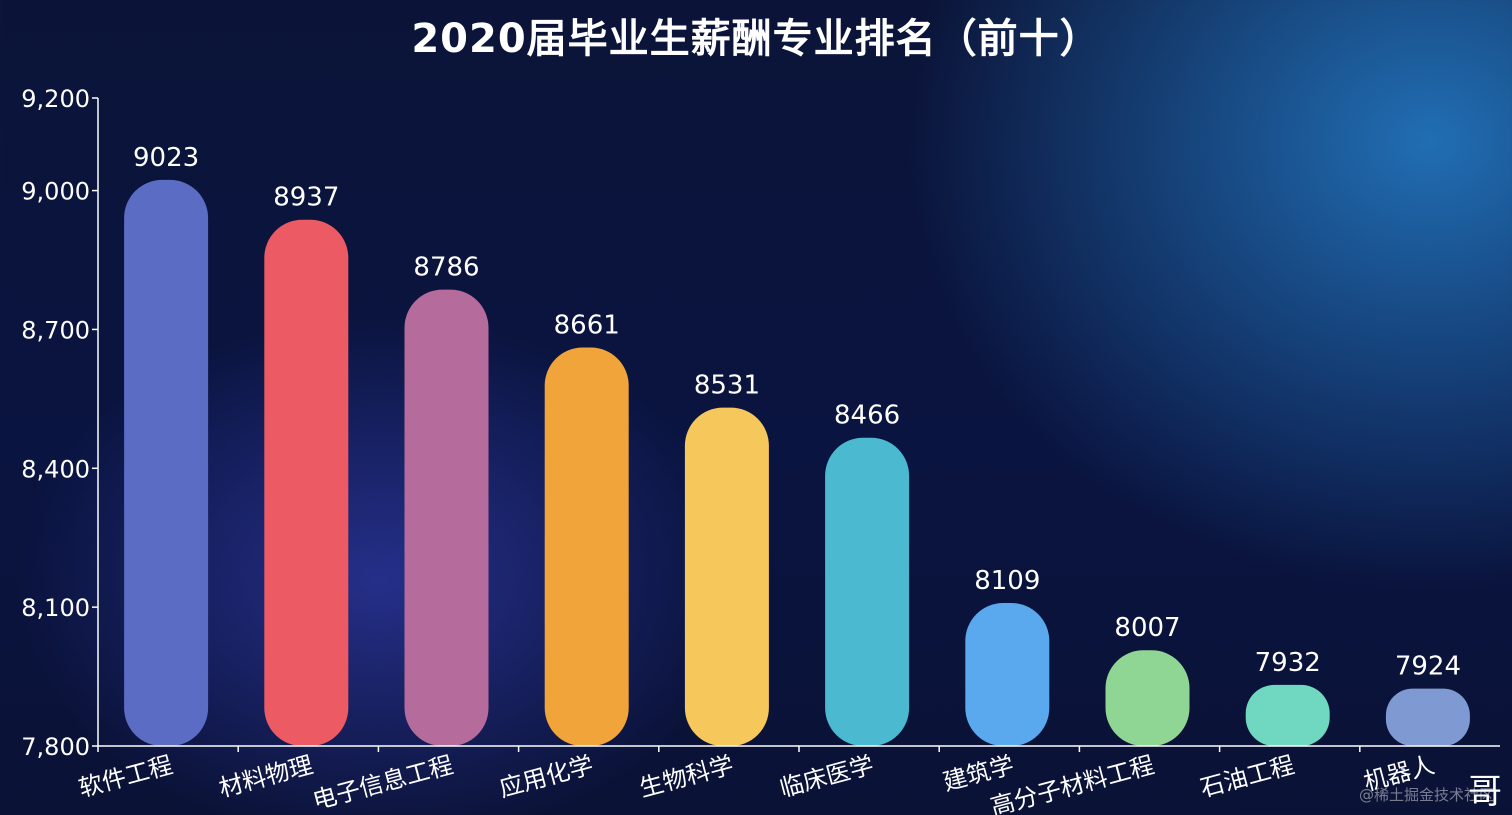 The width and height of the screenshot is (1512, 815). What do you see at coordinates (867, 416) in the screenshot?
I see `data-label: 8466` at bounding box center [867, 416].